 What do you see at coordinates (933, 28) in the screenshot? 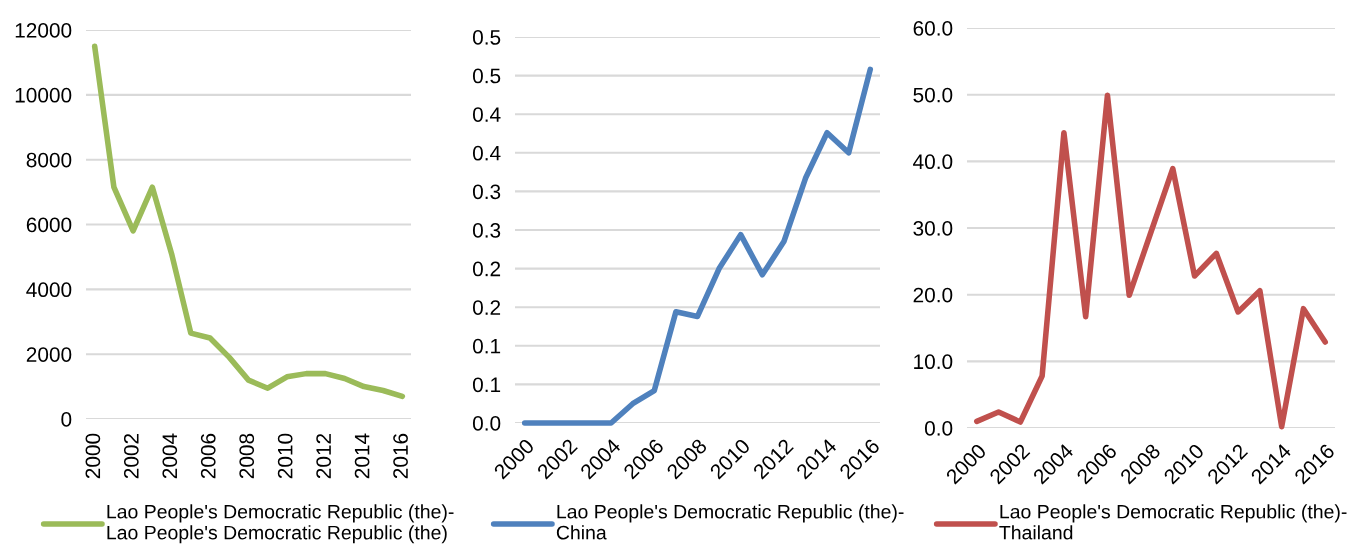
I see `y-tick-label: 60.0` at bounding box center [933, 28].